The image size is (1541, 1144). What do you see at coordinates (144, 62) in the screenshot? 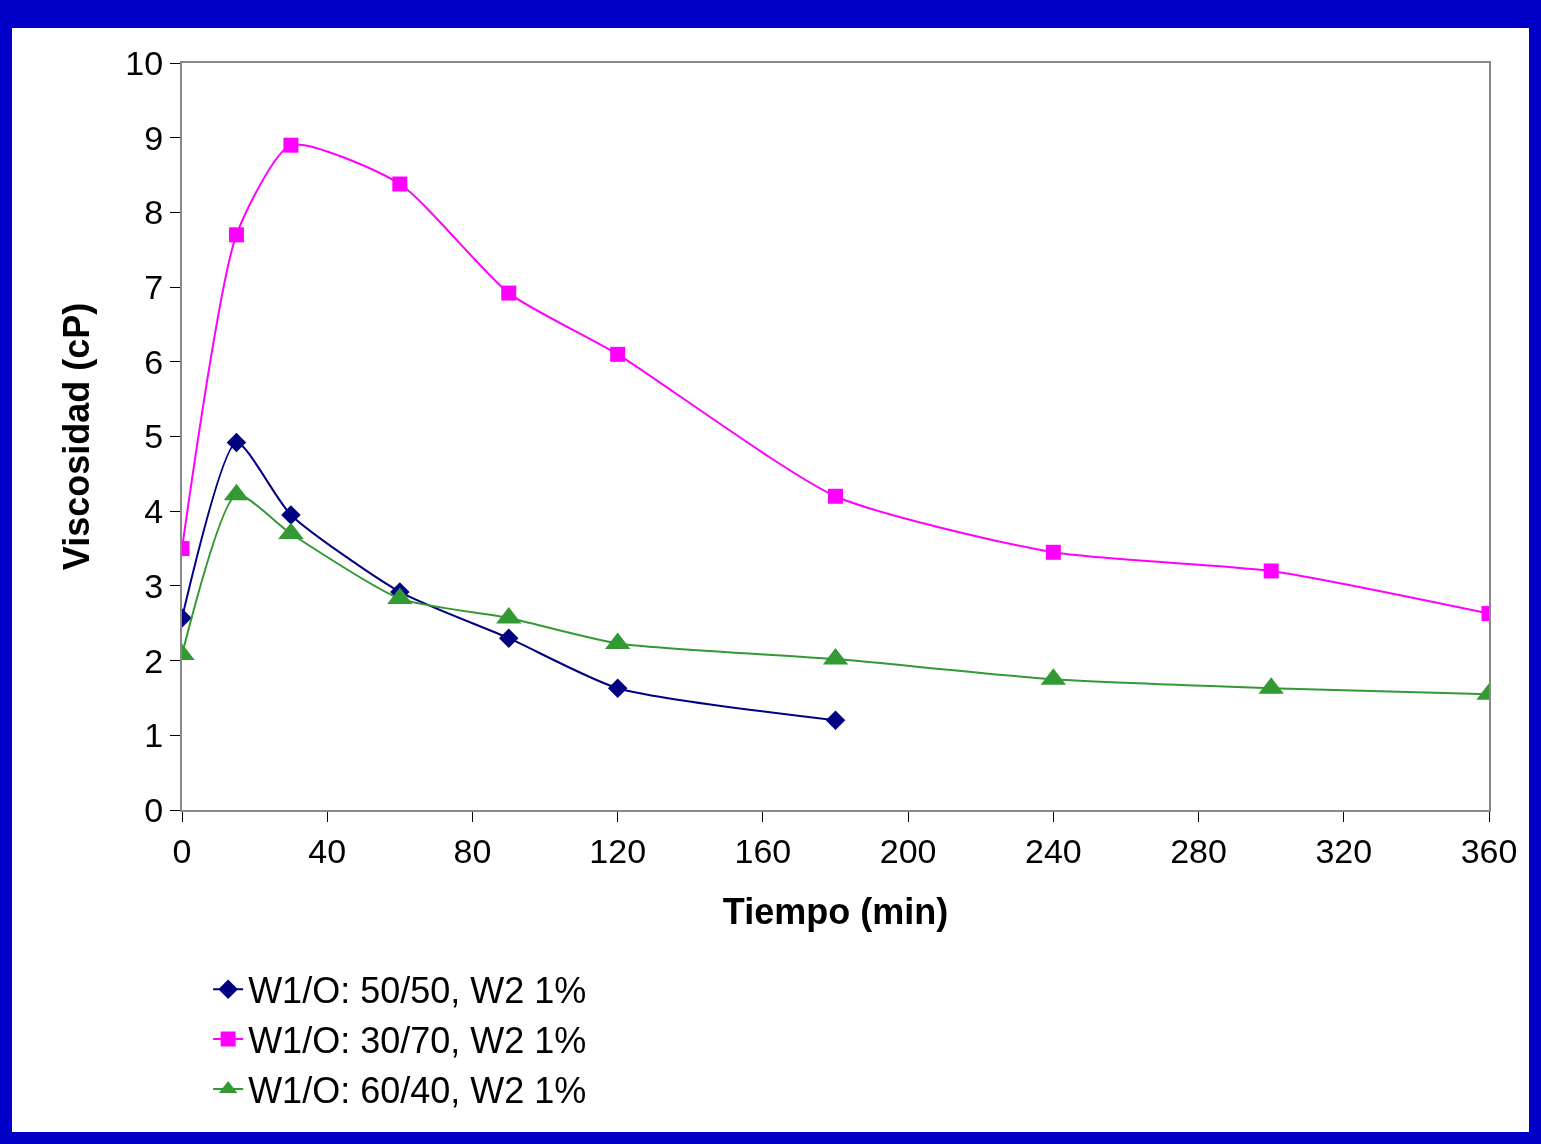
I see `y-tick-label: 10` at bounding box center [144, 62].